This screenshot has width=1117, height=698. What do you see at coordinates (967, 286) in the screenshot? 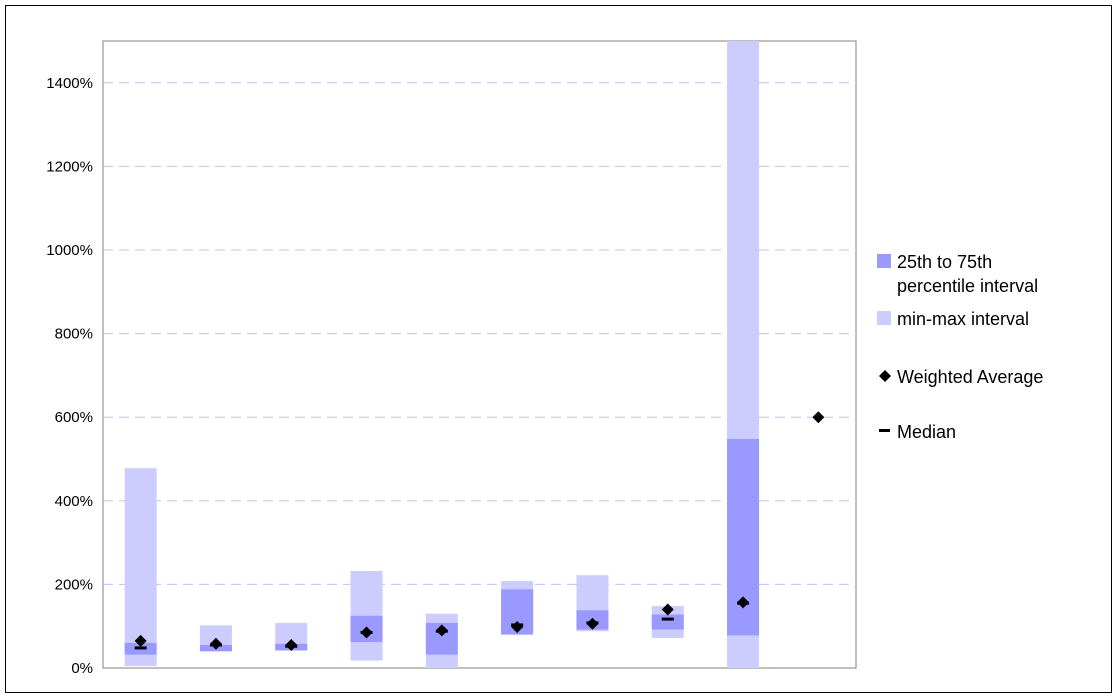
I see `legend-label: percentile interval` at bounding box center [967, 286].